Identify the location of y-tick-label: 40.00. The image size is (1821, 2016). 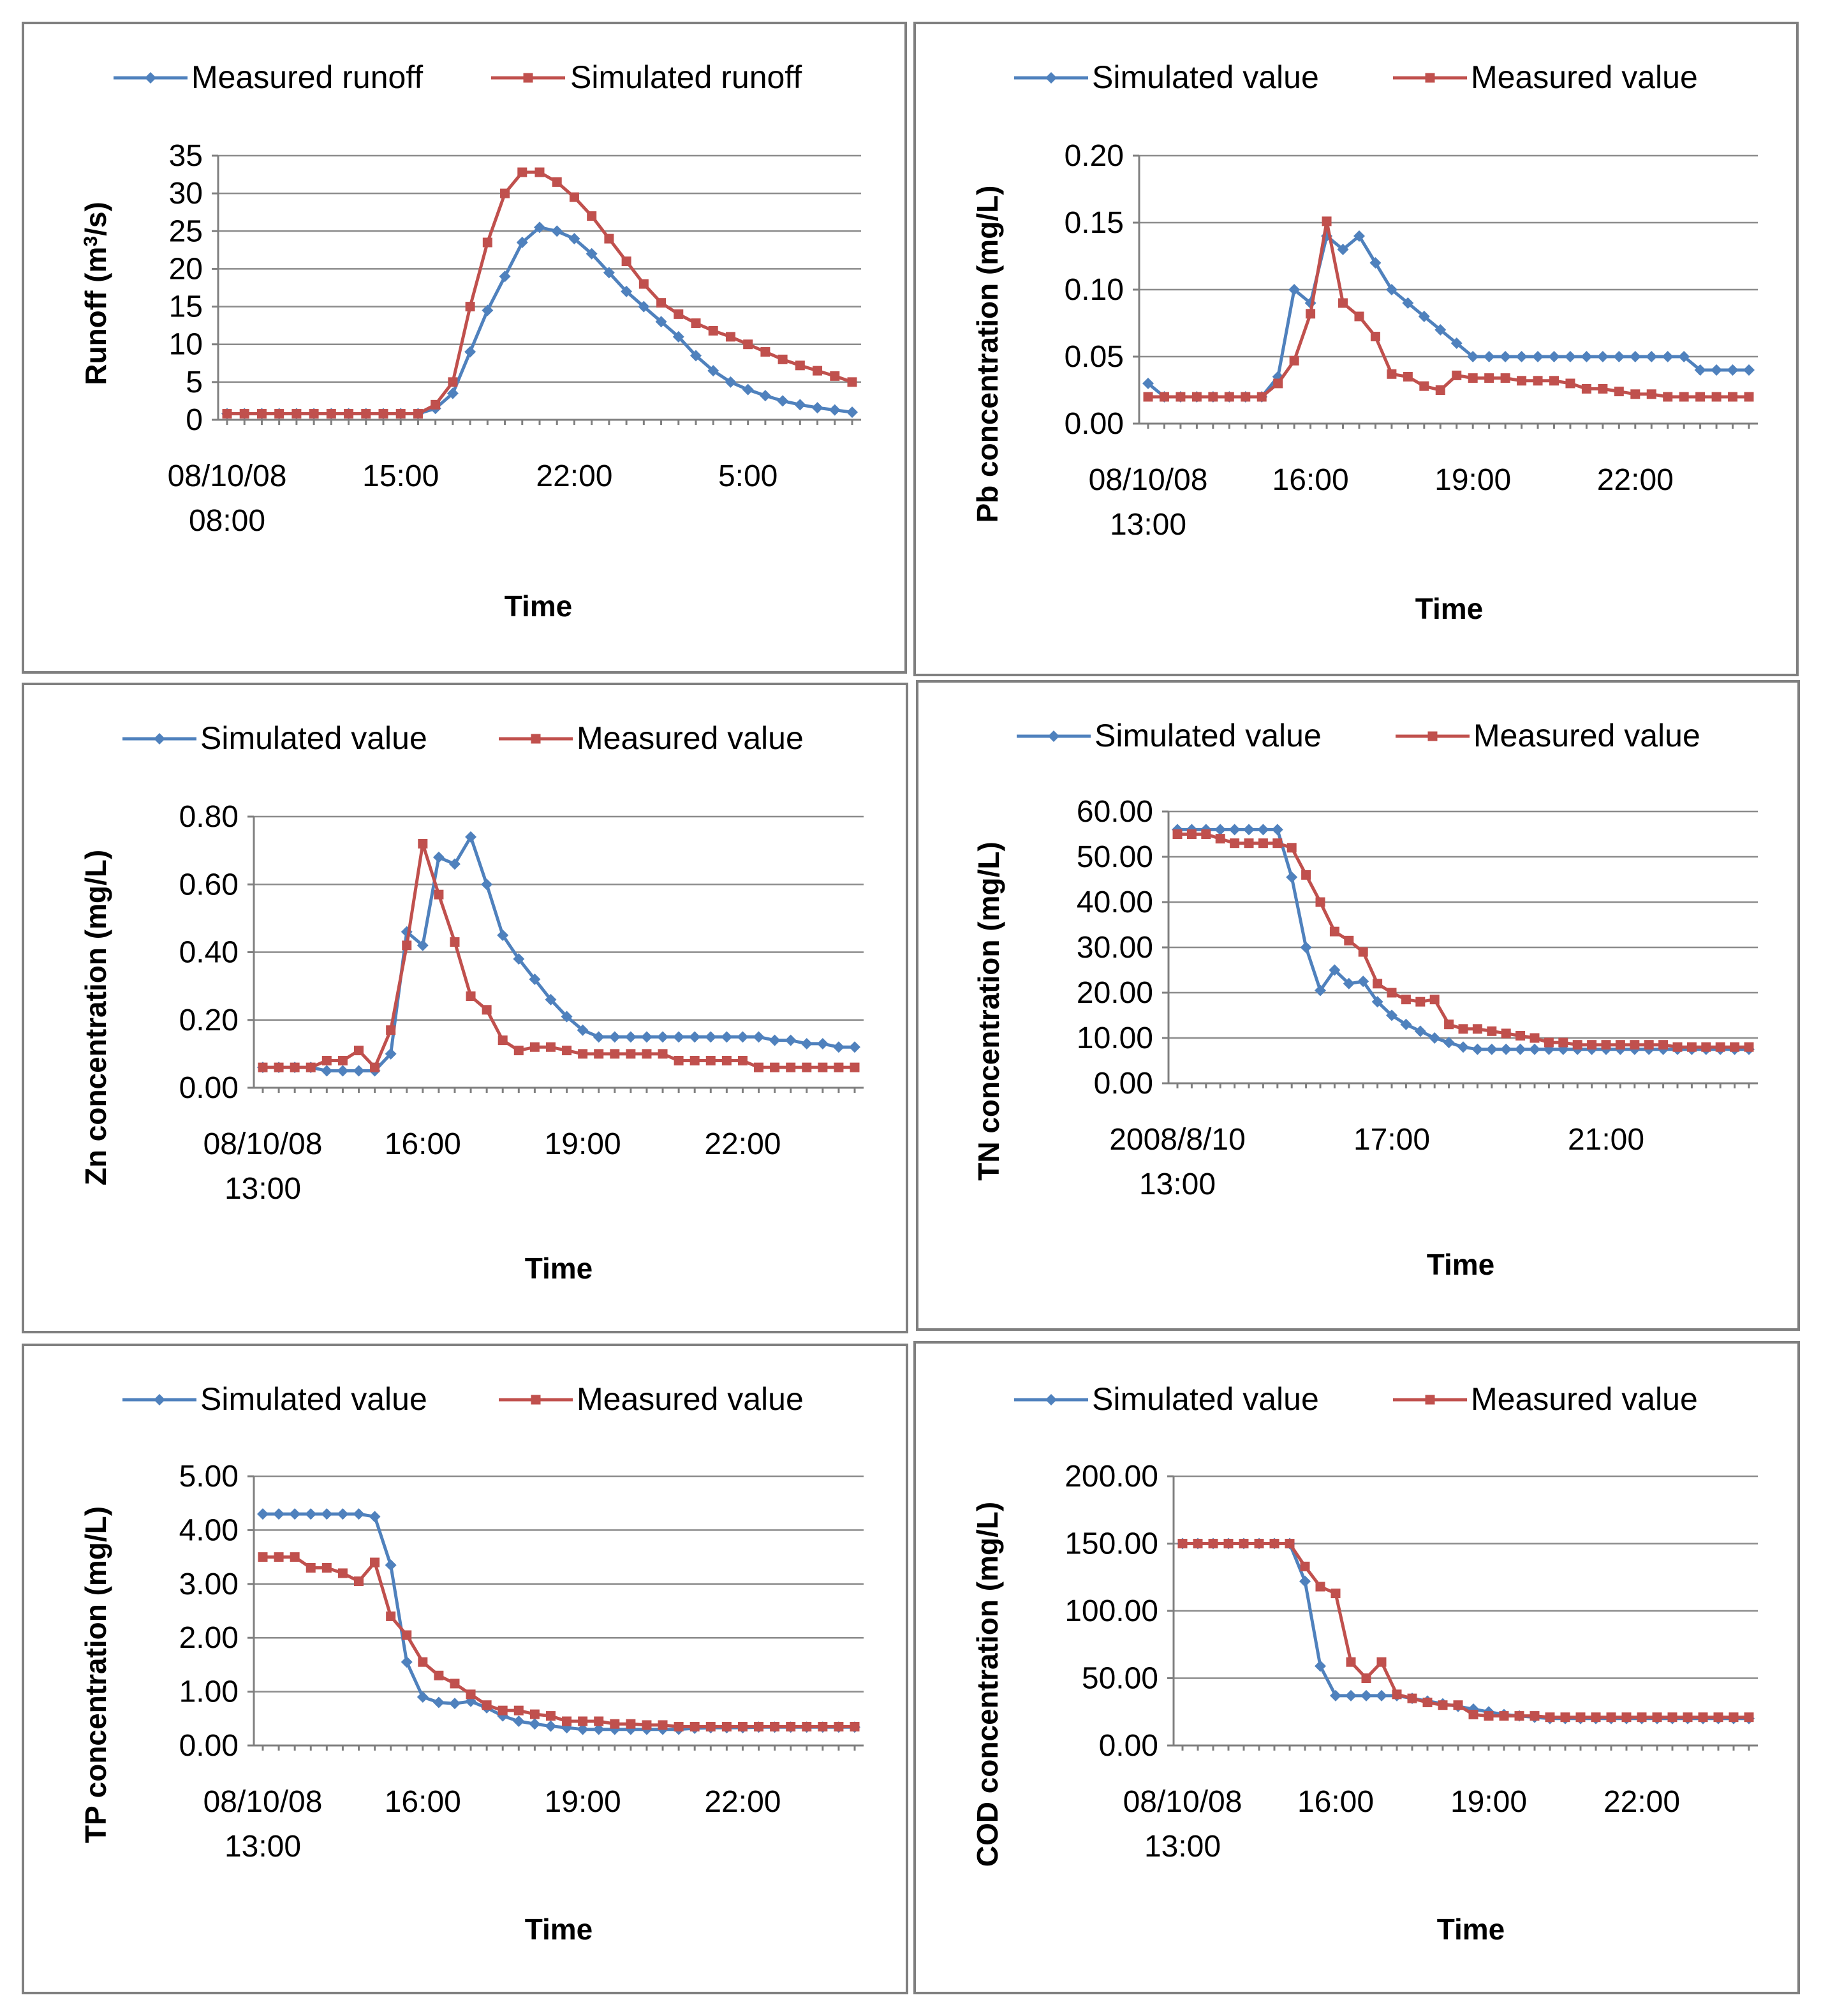
(1115, 902).